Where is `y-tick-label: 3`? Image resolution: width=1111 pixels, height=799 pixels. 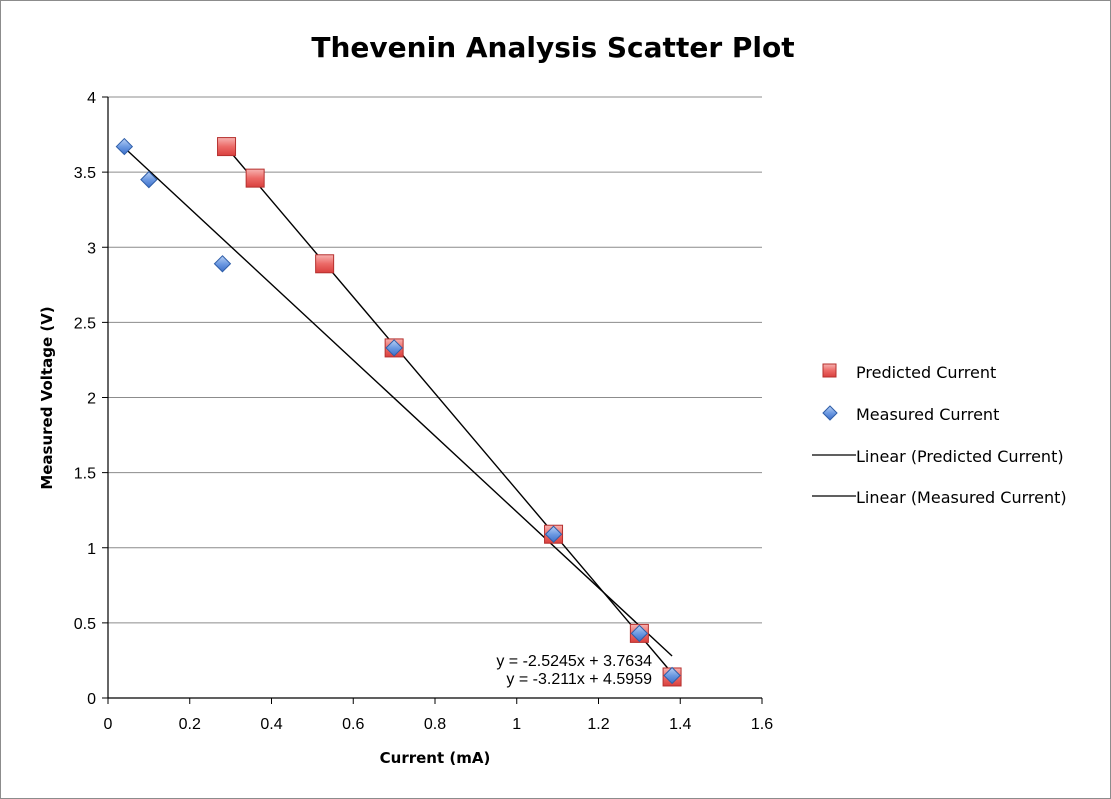
y-tick-label: 3 is located at coordinates (91, 248).